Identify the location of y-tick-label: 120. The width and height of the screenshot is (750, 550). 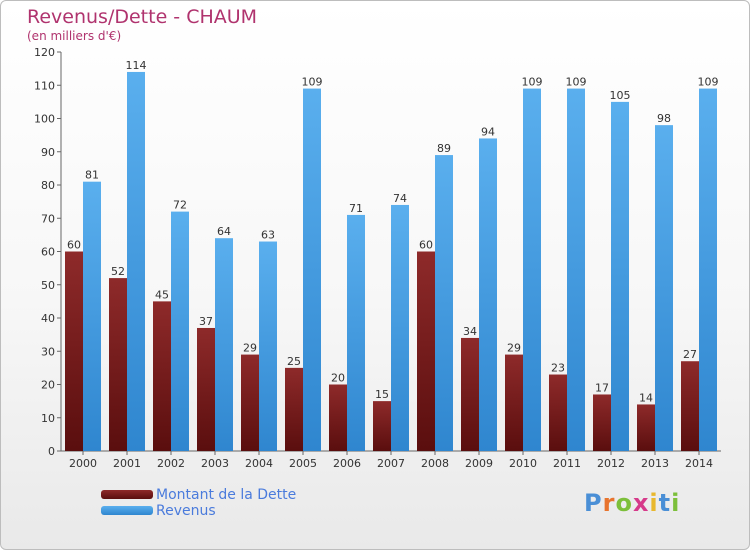
(44, 52).